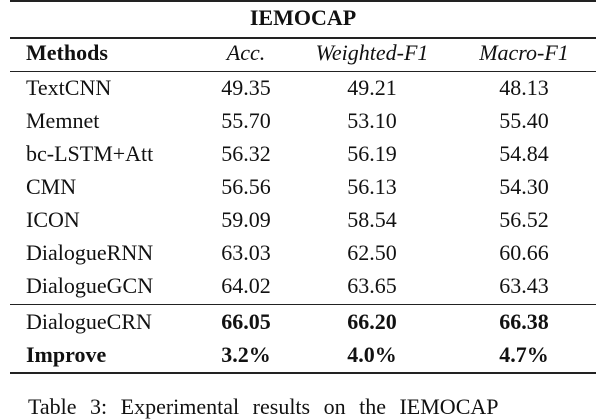 The height and width of the screenshot is (420, 606). What do you see at coordinates (524, 252) in the screenshot?
I see `score-cell: 60.66` at bounding box center [524, 252].